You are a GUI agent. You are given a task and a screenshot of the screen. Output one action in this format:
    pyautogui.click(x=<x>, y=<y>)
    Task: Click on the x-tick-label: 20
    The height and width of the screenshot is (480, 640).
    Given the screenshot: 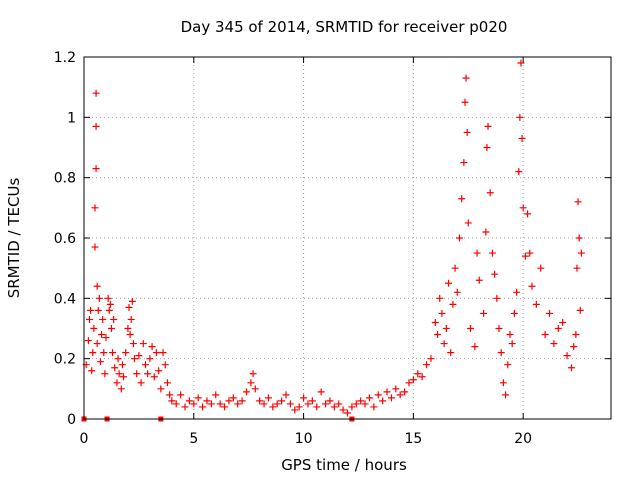 What is the action you would take?
    pyautogui.click(x=523, y=439)
    